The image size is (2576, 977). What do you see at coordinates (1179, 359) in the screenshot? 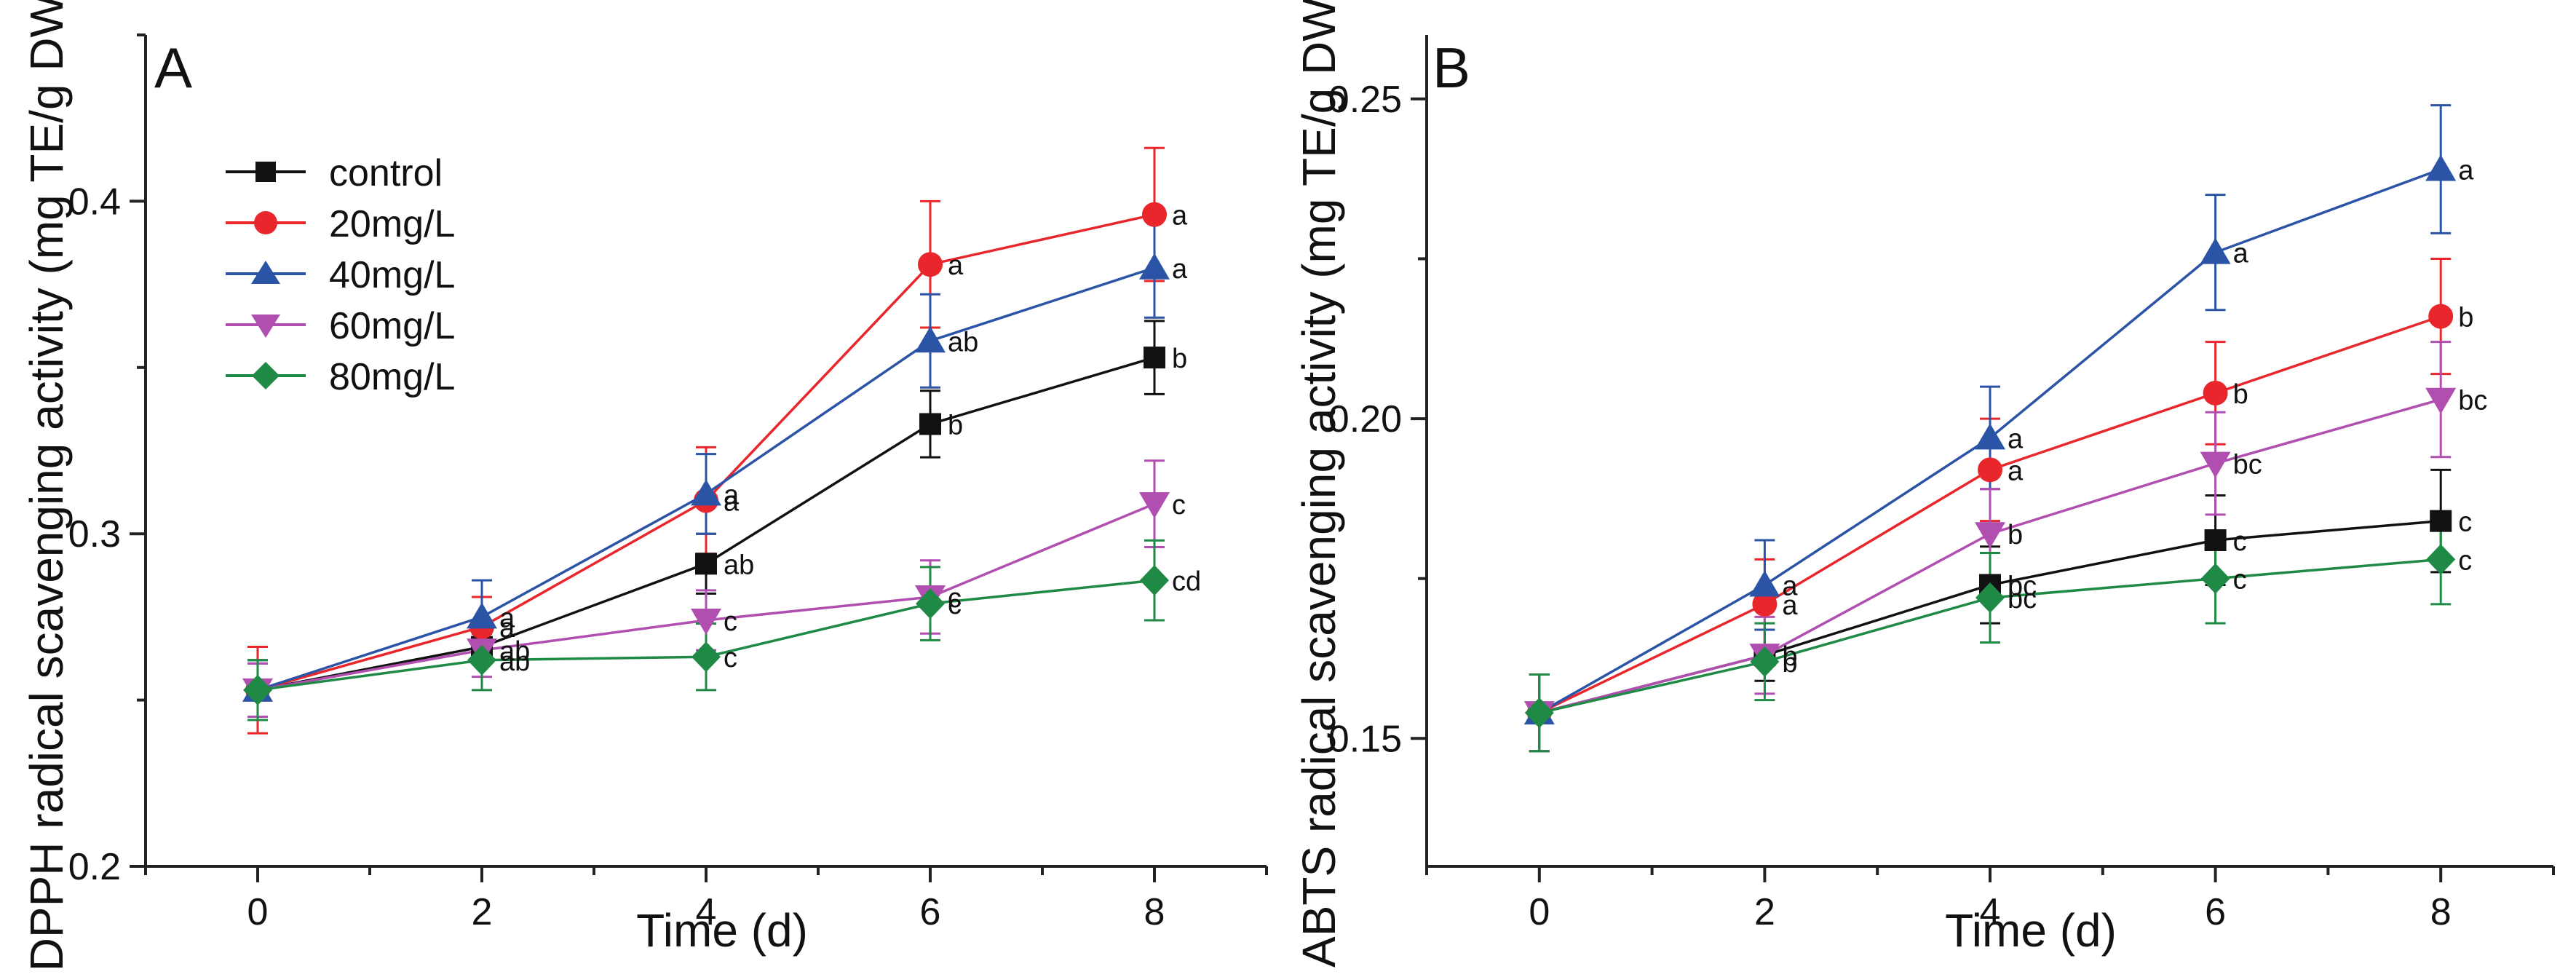
I see `panel-a-significance-label: b` at bounding box center [1179, 359].